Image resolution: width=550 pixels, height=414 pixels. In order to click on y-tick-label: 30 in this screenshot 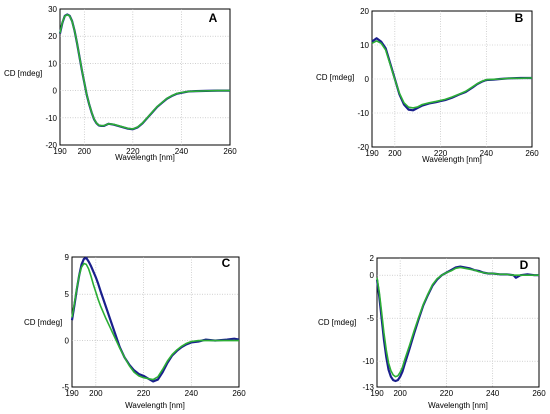, I will do `click(52, 9)`.